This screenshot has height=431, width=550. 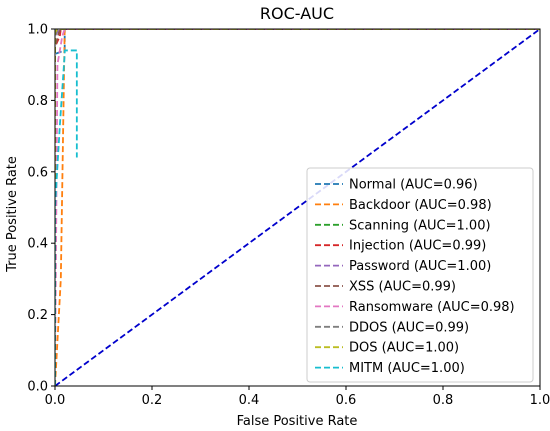 What do you see at coordinates (540, 400) in the screenshot?
I see `x-tick-label: 1.0` at bounding box center [540, 400].